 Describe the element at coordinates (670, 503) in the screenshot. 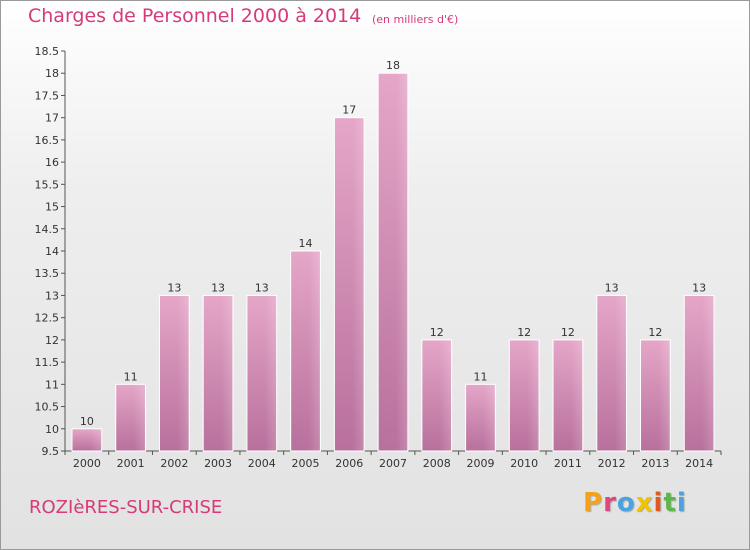

I see `logo-letter: t` at that location.